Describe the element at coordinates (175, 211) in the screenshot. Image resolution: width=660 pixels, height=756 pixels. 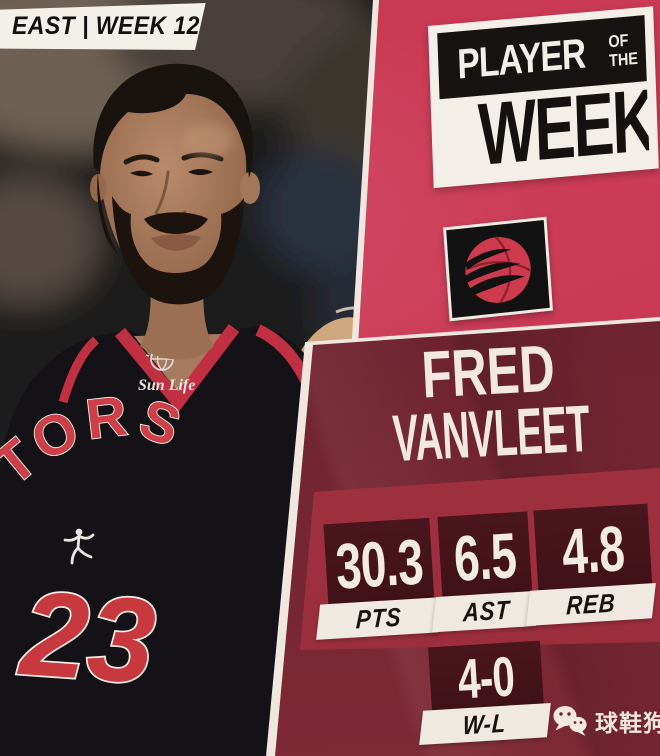
I see `player-head` at that location.